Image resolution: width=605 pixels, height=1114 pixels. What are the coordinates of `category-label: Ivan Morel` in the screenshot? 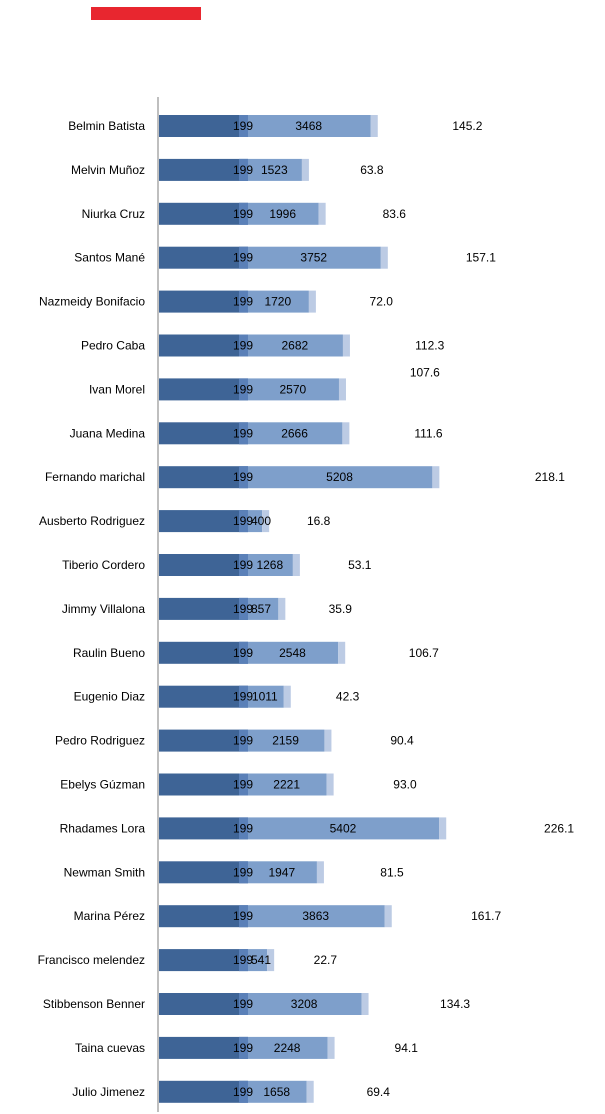 It's located at (117, 389).